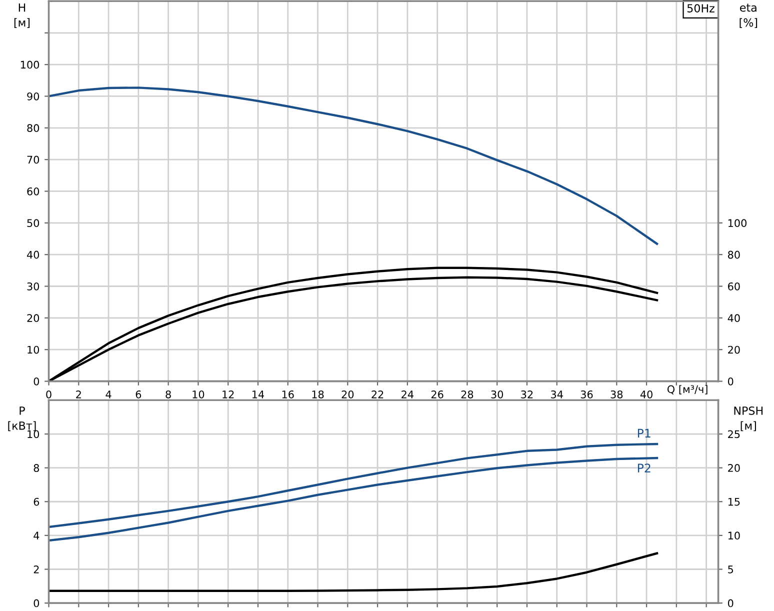 The width and height of the screenshot is (774, 611). I want to click on x-tick-label: 10, so click(198, 394).